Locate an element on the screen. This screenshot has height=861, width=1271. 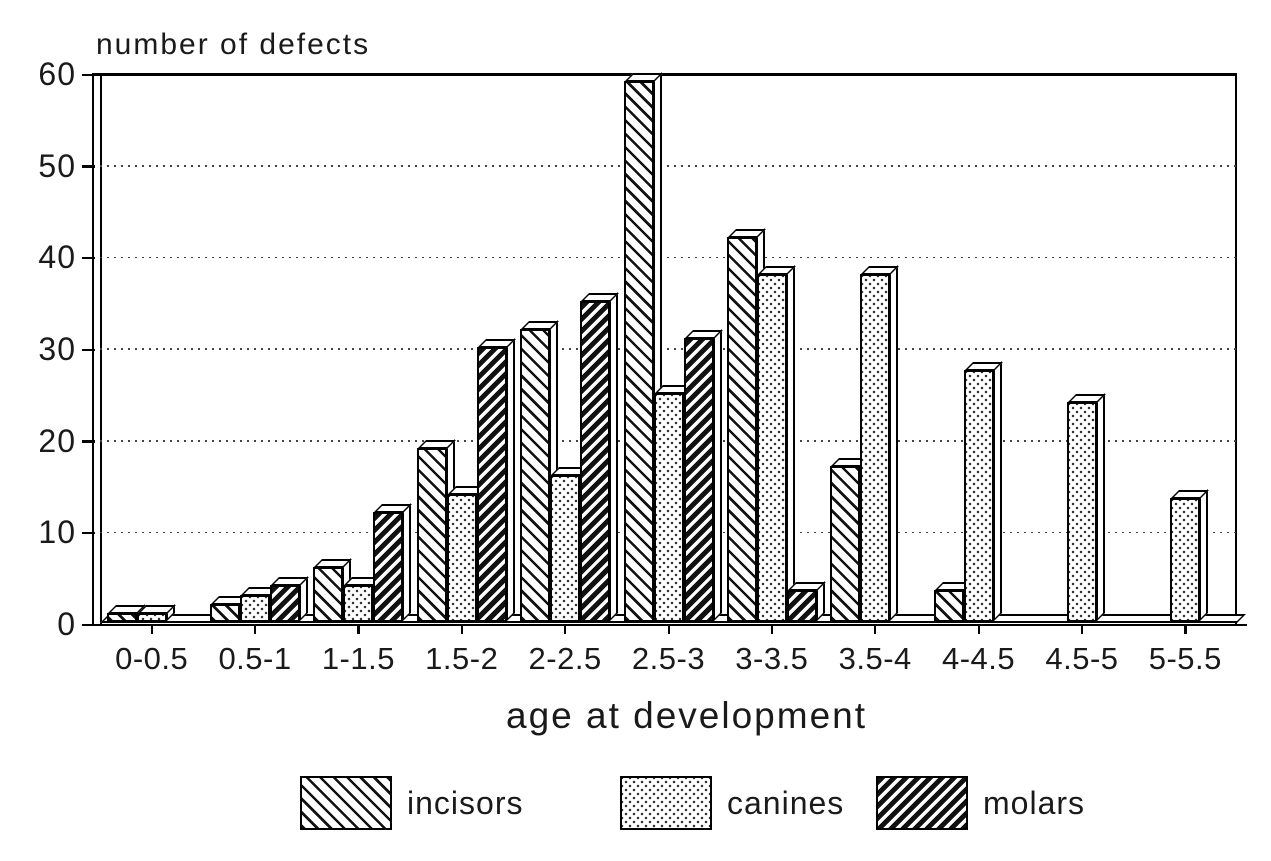
bar-molars-2-2.5 is located at coordinates (595, 461).